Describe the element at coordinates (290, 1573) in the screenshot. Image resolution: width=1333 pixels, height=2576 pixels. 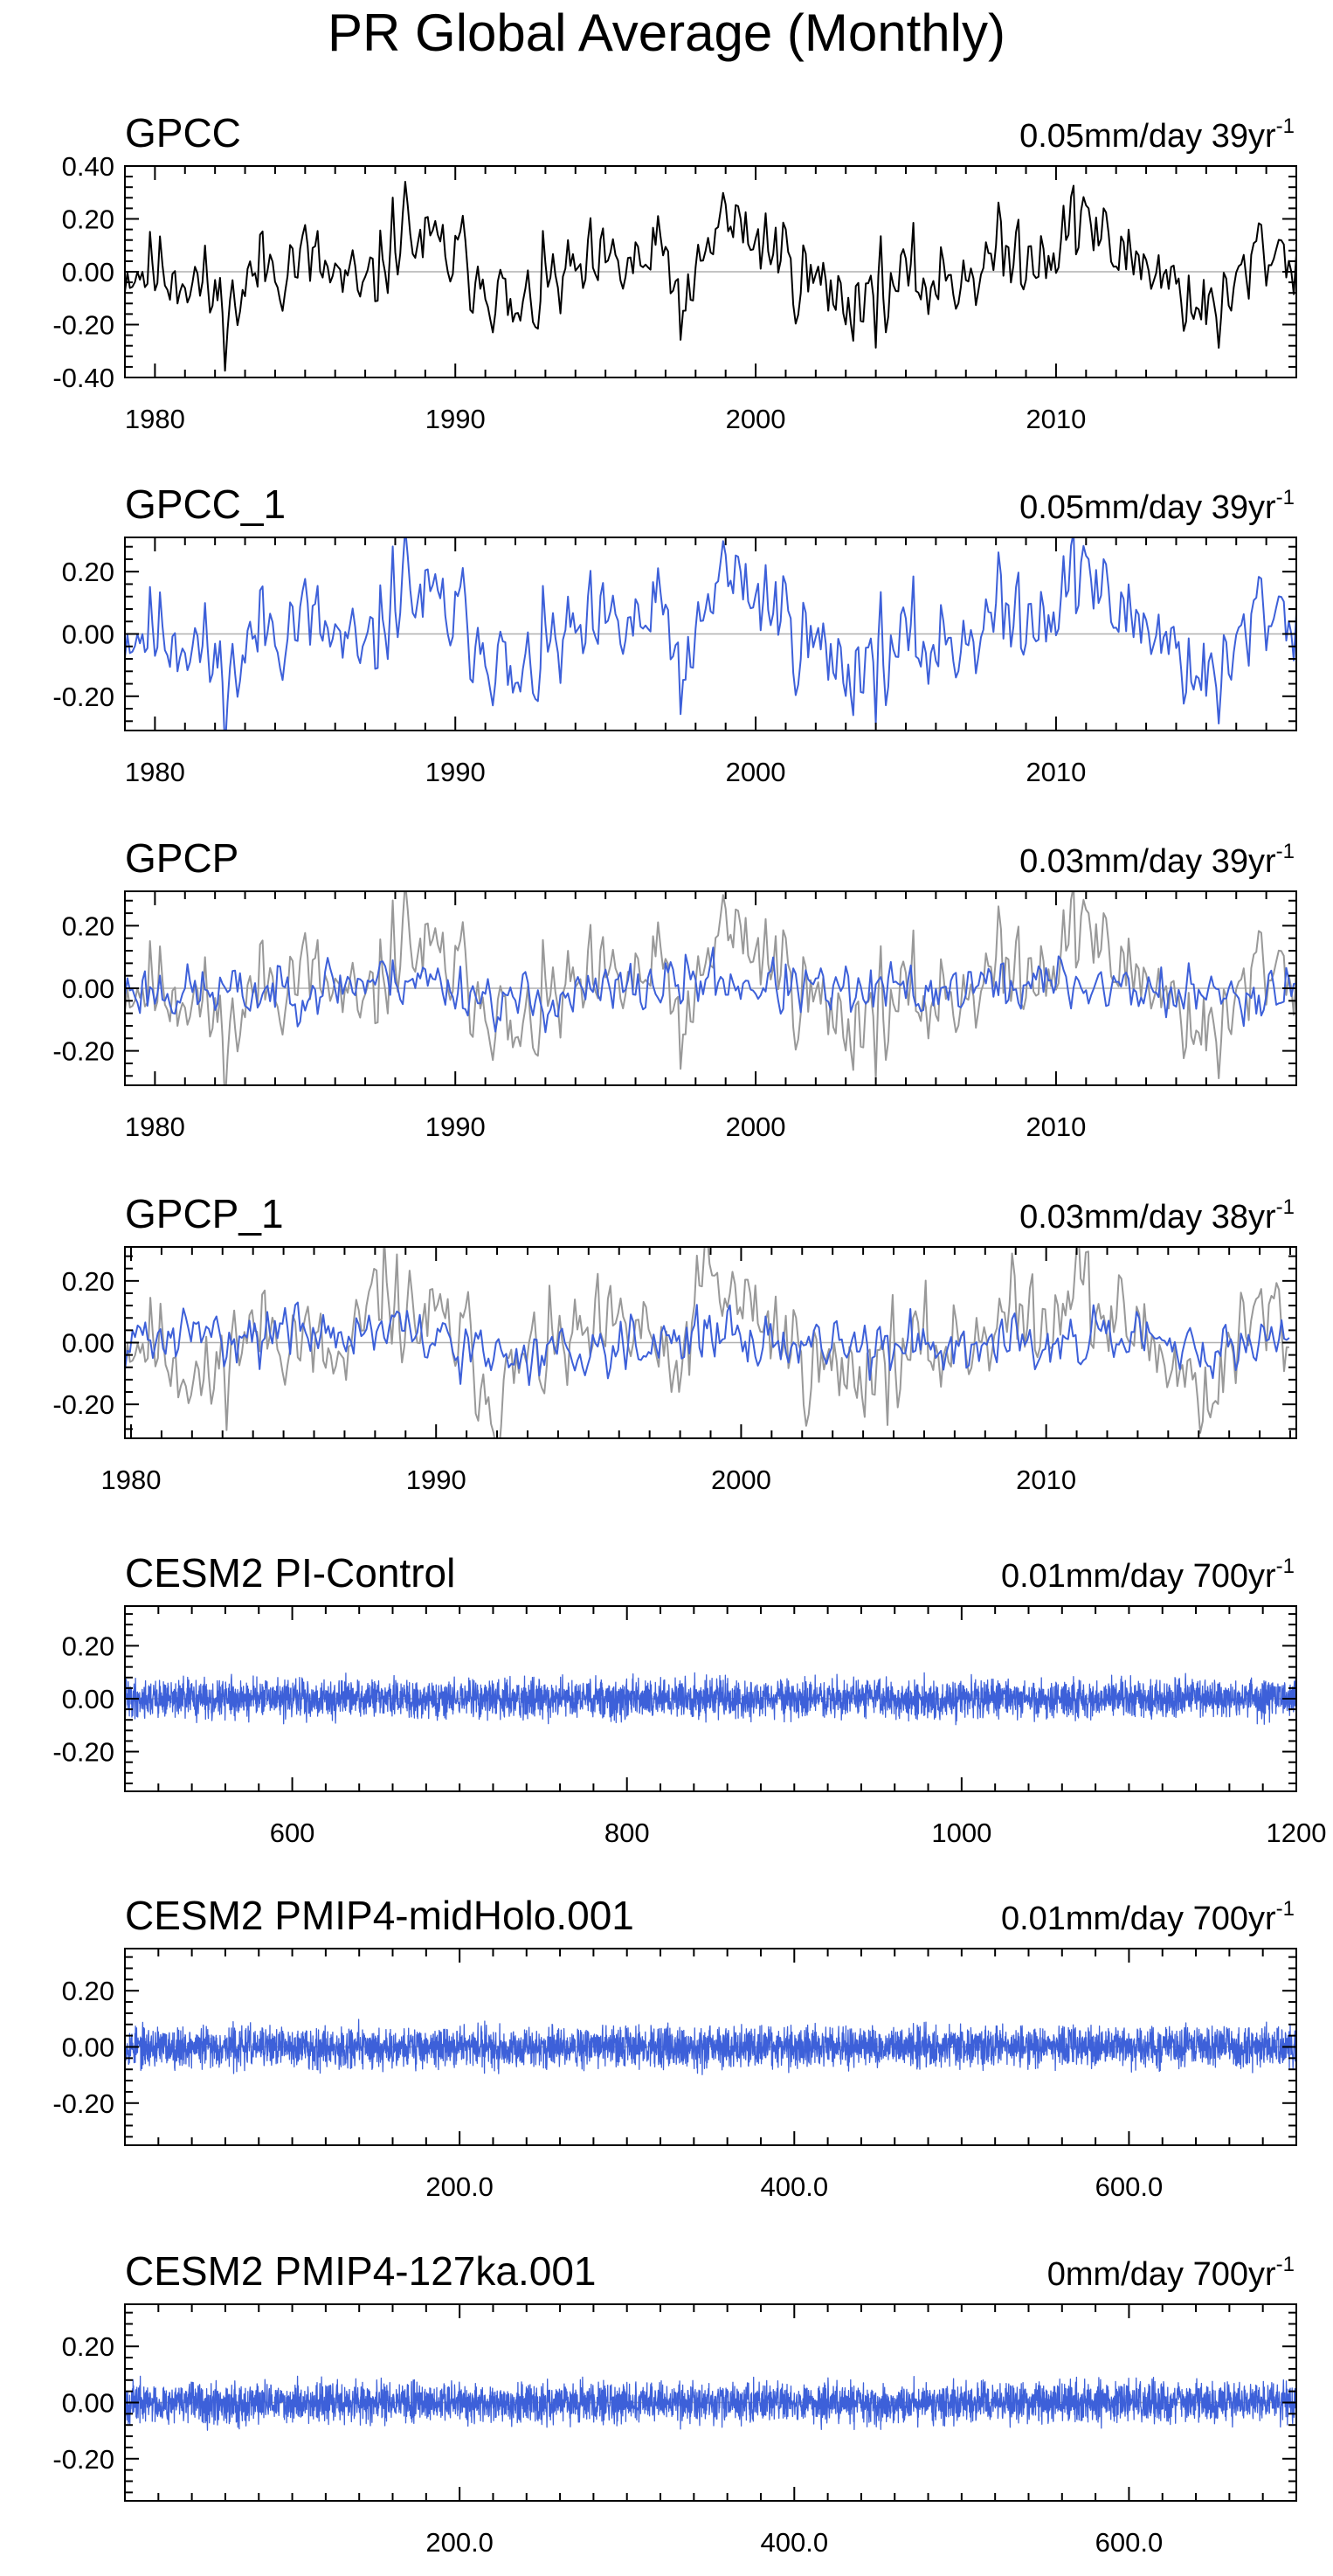
I see `panel-title: CESM2 PI-Control` at that location.